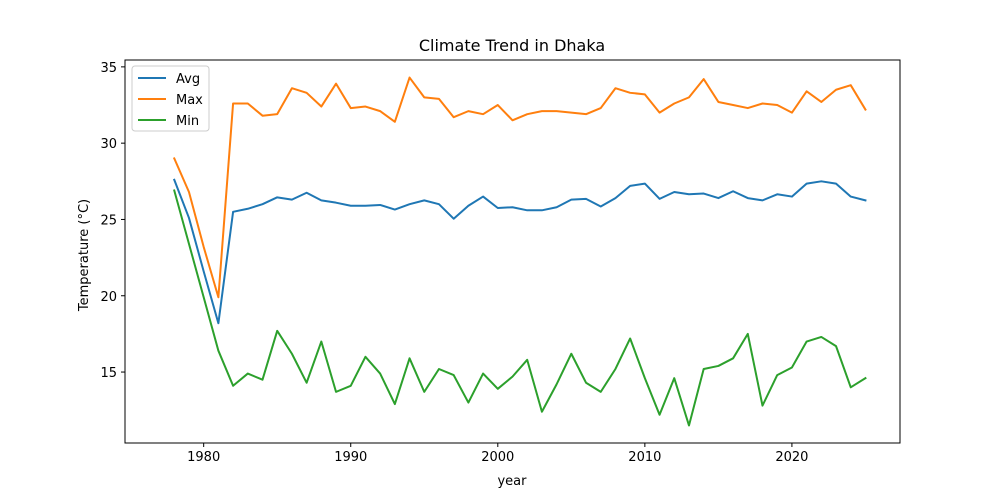 Image resolution: width=1000 pixels, height=500 pixels. Describe the element at coordinates (108, 297) in the screenshot. I see `y-tick-label: 20` at that location.